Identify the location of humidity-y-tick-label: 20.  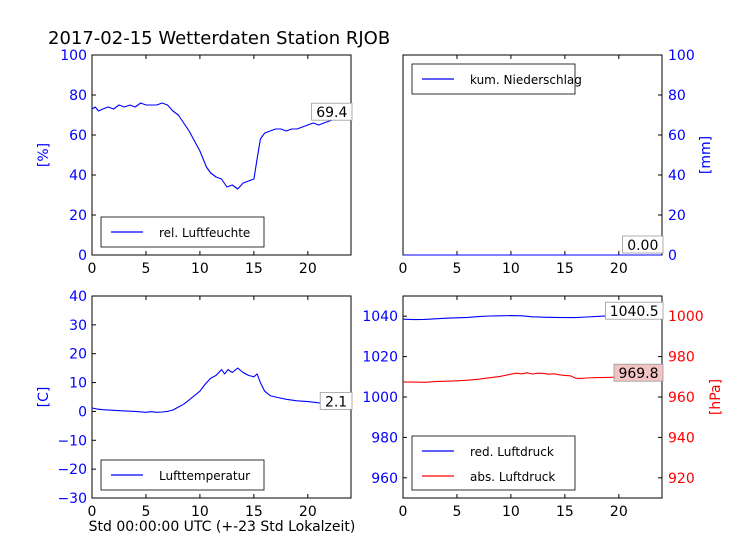
(78, 216).